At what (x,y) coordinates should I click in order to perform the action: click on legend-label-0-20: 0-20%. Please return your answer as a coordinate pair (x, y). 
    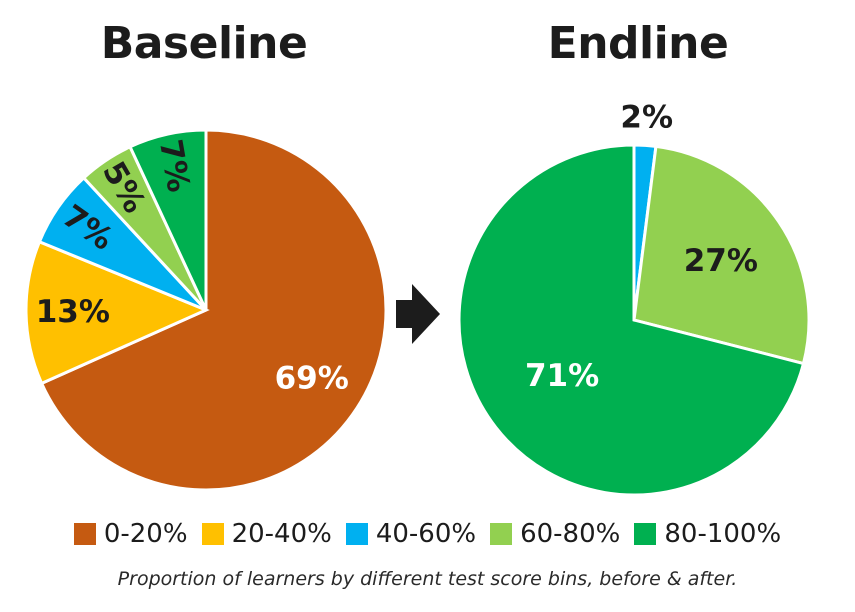
    Looking at the image, I should click on (145, 534).